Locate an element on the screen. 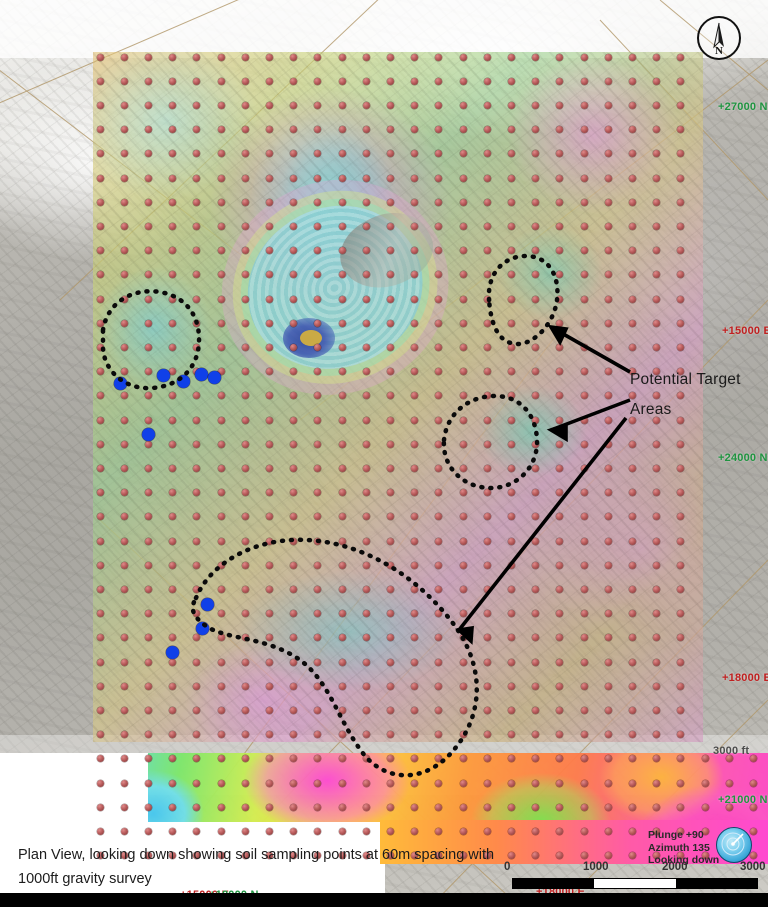 The height and width of the screenshot is (907, 768). orientation-globe-icon is located at coordinates (734, 845).